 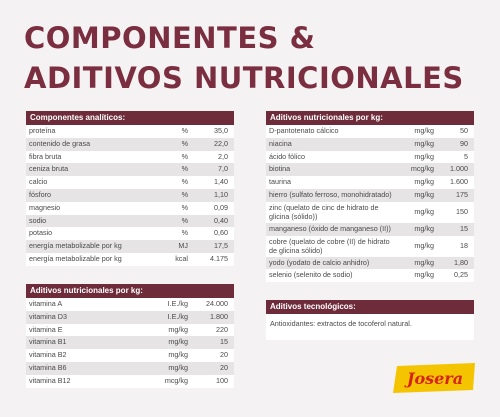 What do you see at coordinates (304, 130) in the screenshot?
I see `row-name: D-pantotenato cálcico` at bounding box center [304, 130].